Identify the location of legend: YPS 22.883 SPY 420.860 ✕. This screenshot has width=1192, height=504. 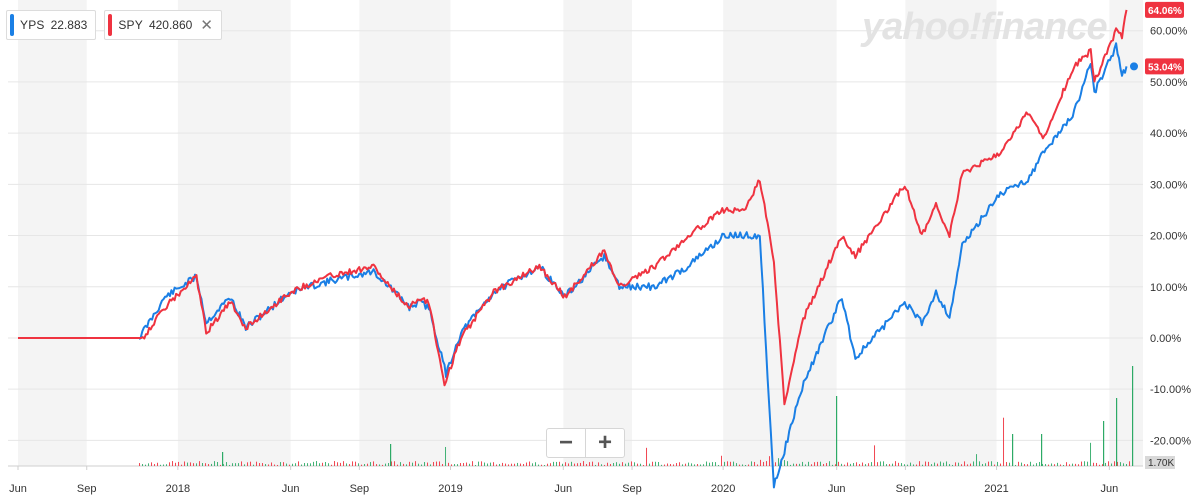
(114, 25).